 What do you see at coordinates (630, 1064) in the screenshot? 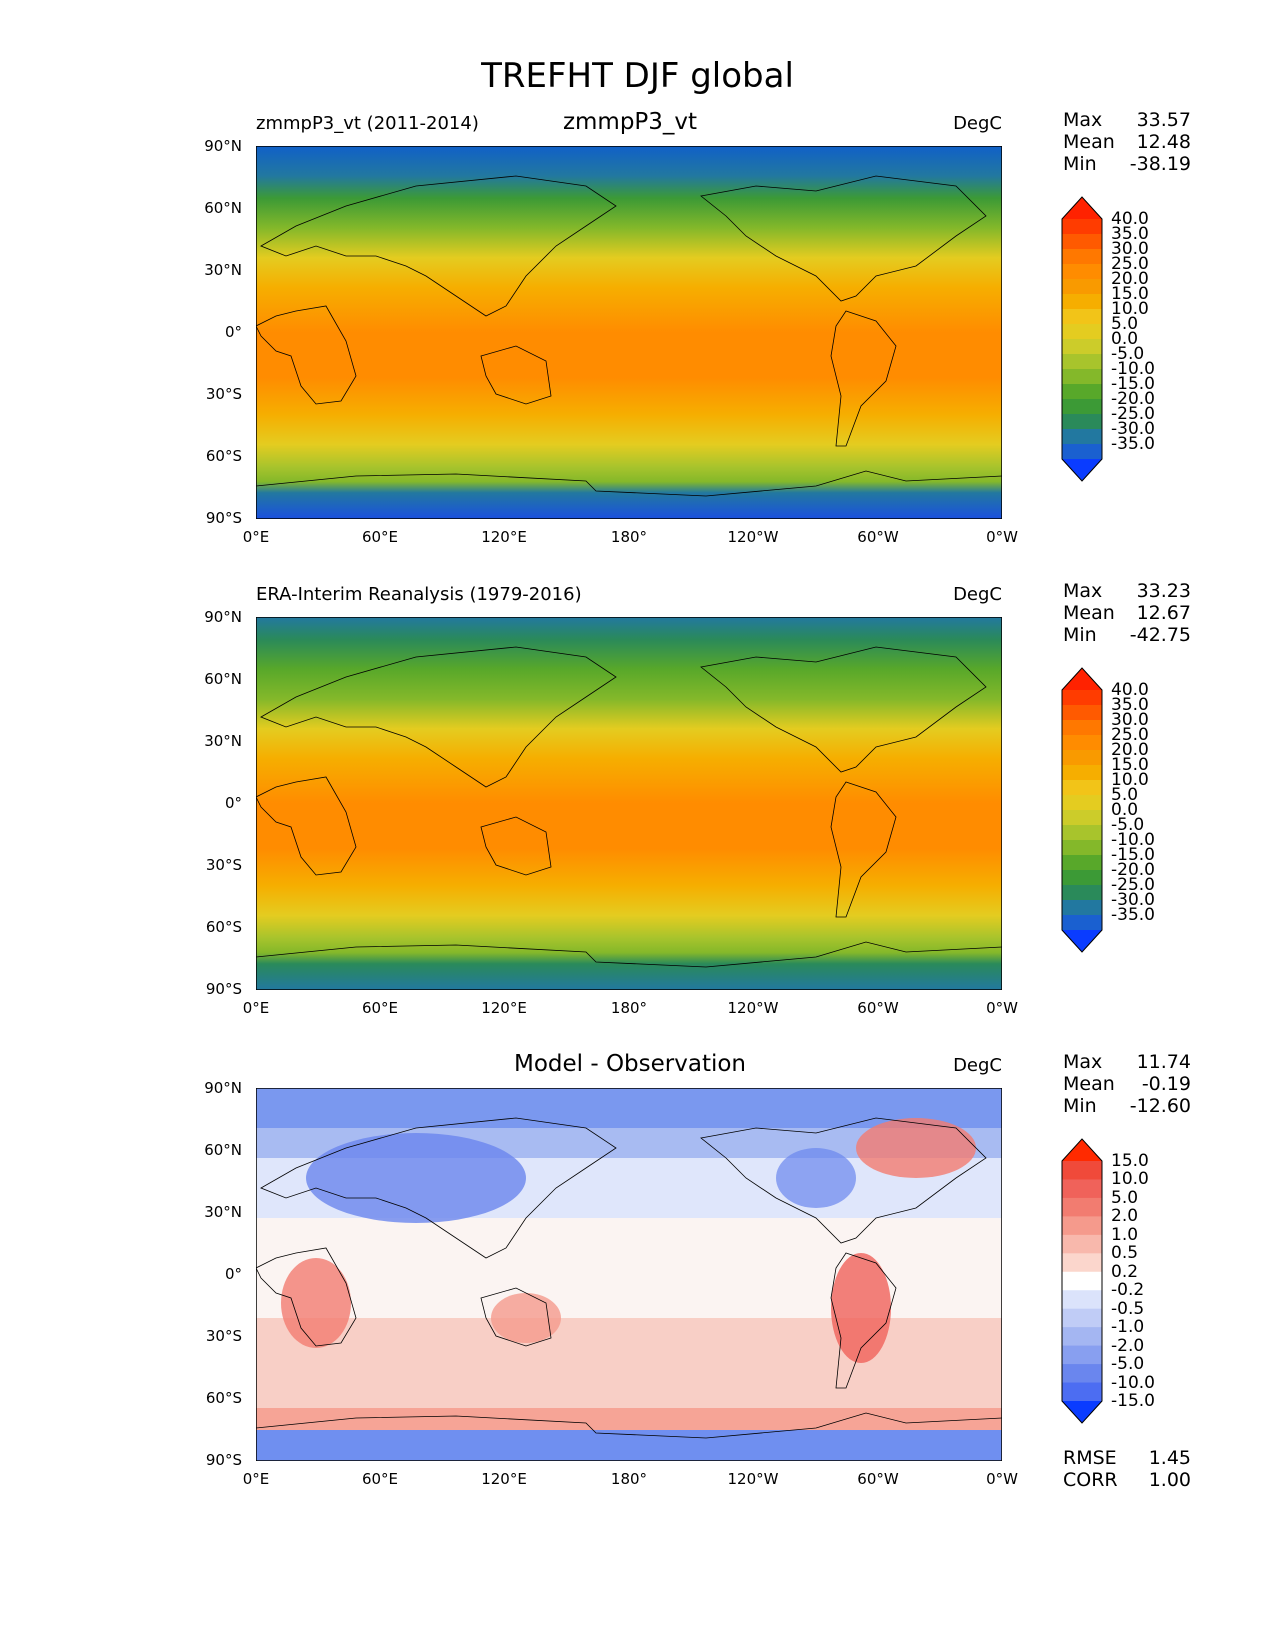
I see `panel-title-center: Model - Observation` at bounding box center [630, 1064].